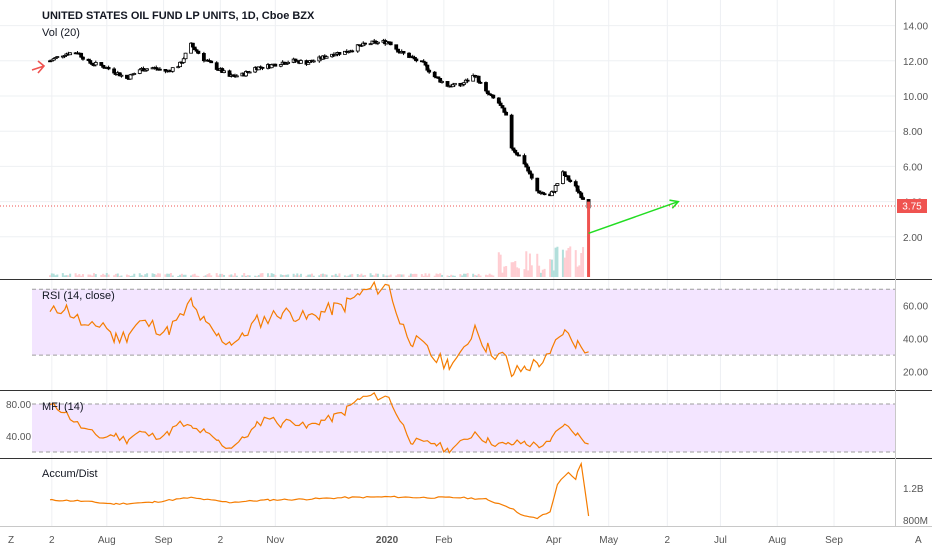  What do you see at coordinates (319, 329) in the screenshot?
I see `rsi-line` at bounding box center [319, 329].